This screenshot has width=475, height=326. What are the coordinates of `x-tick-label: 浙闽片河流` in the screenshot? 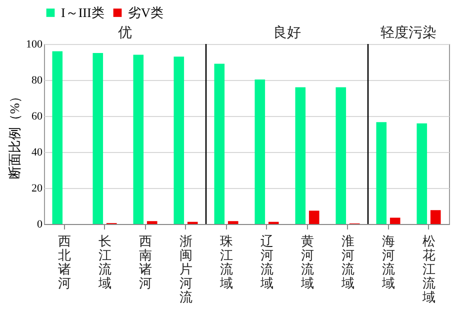 It's located at (185, 269).